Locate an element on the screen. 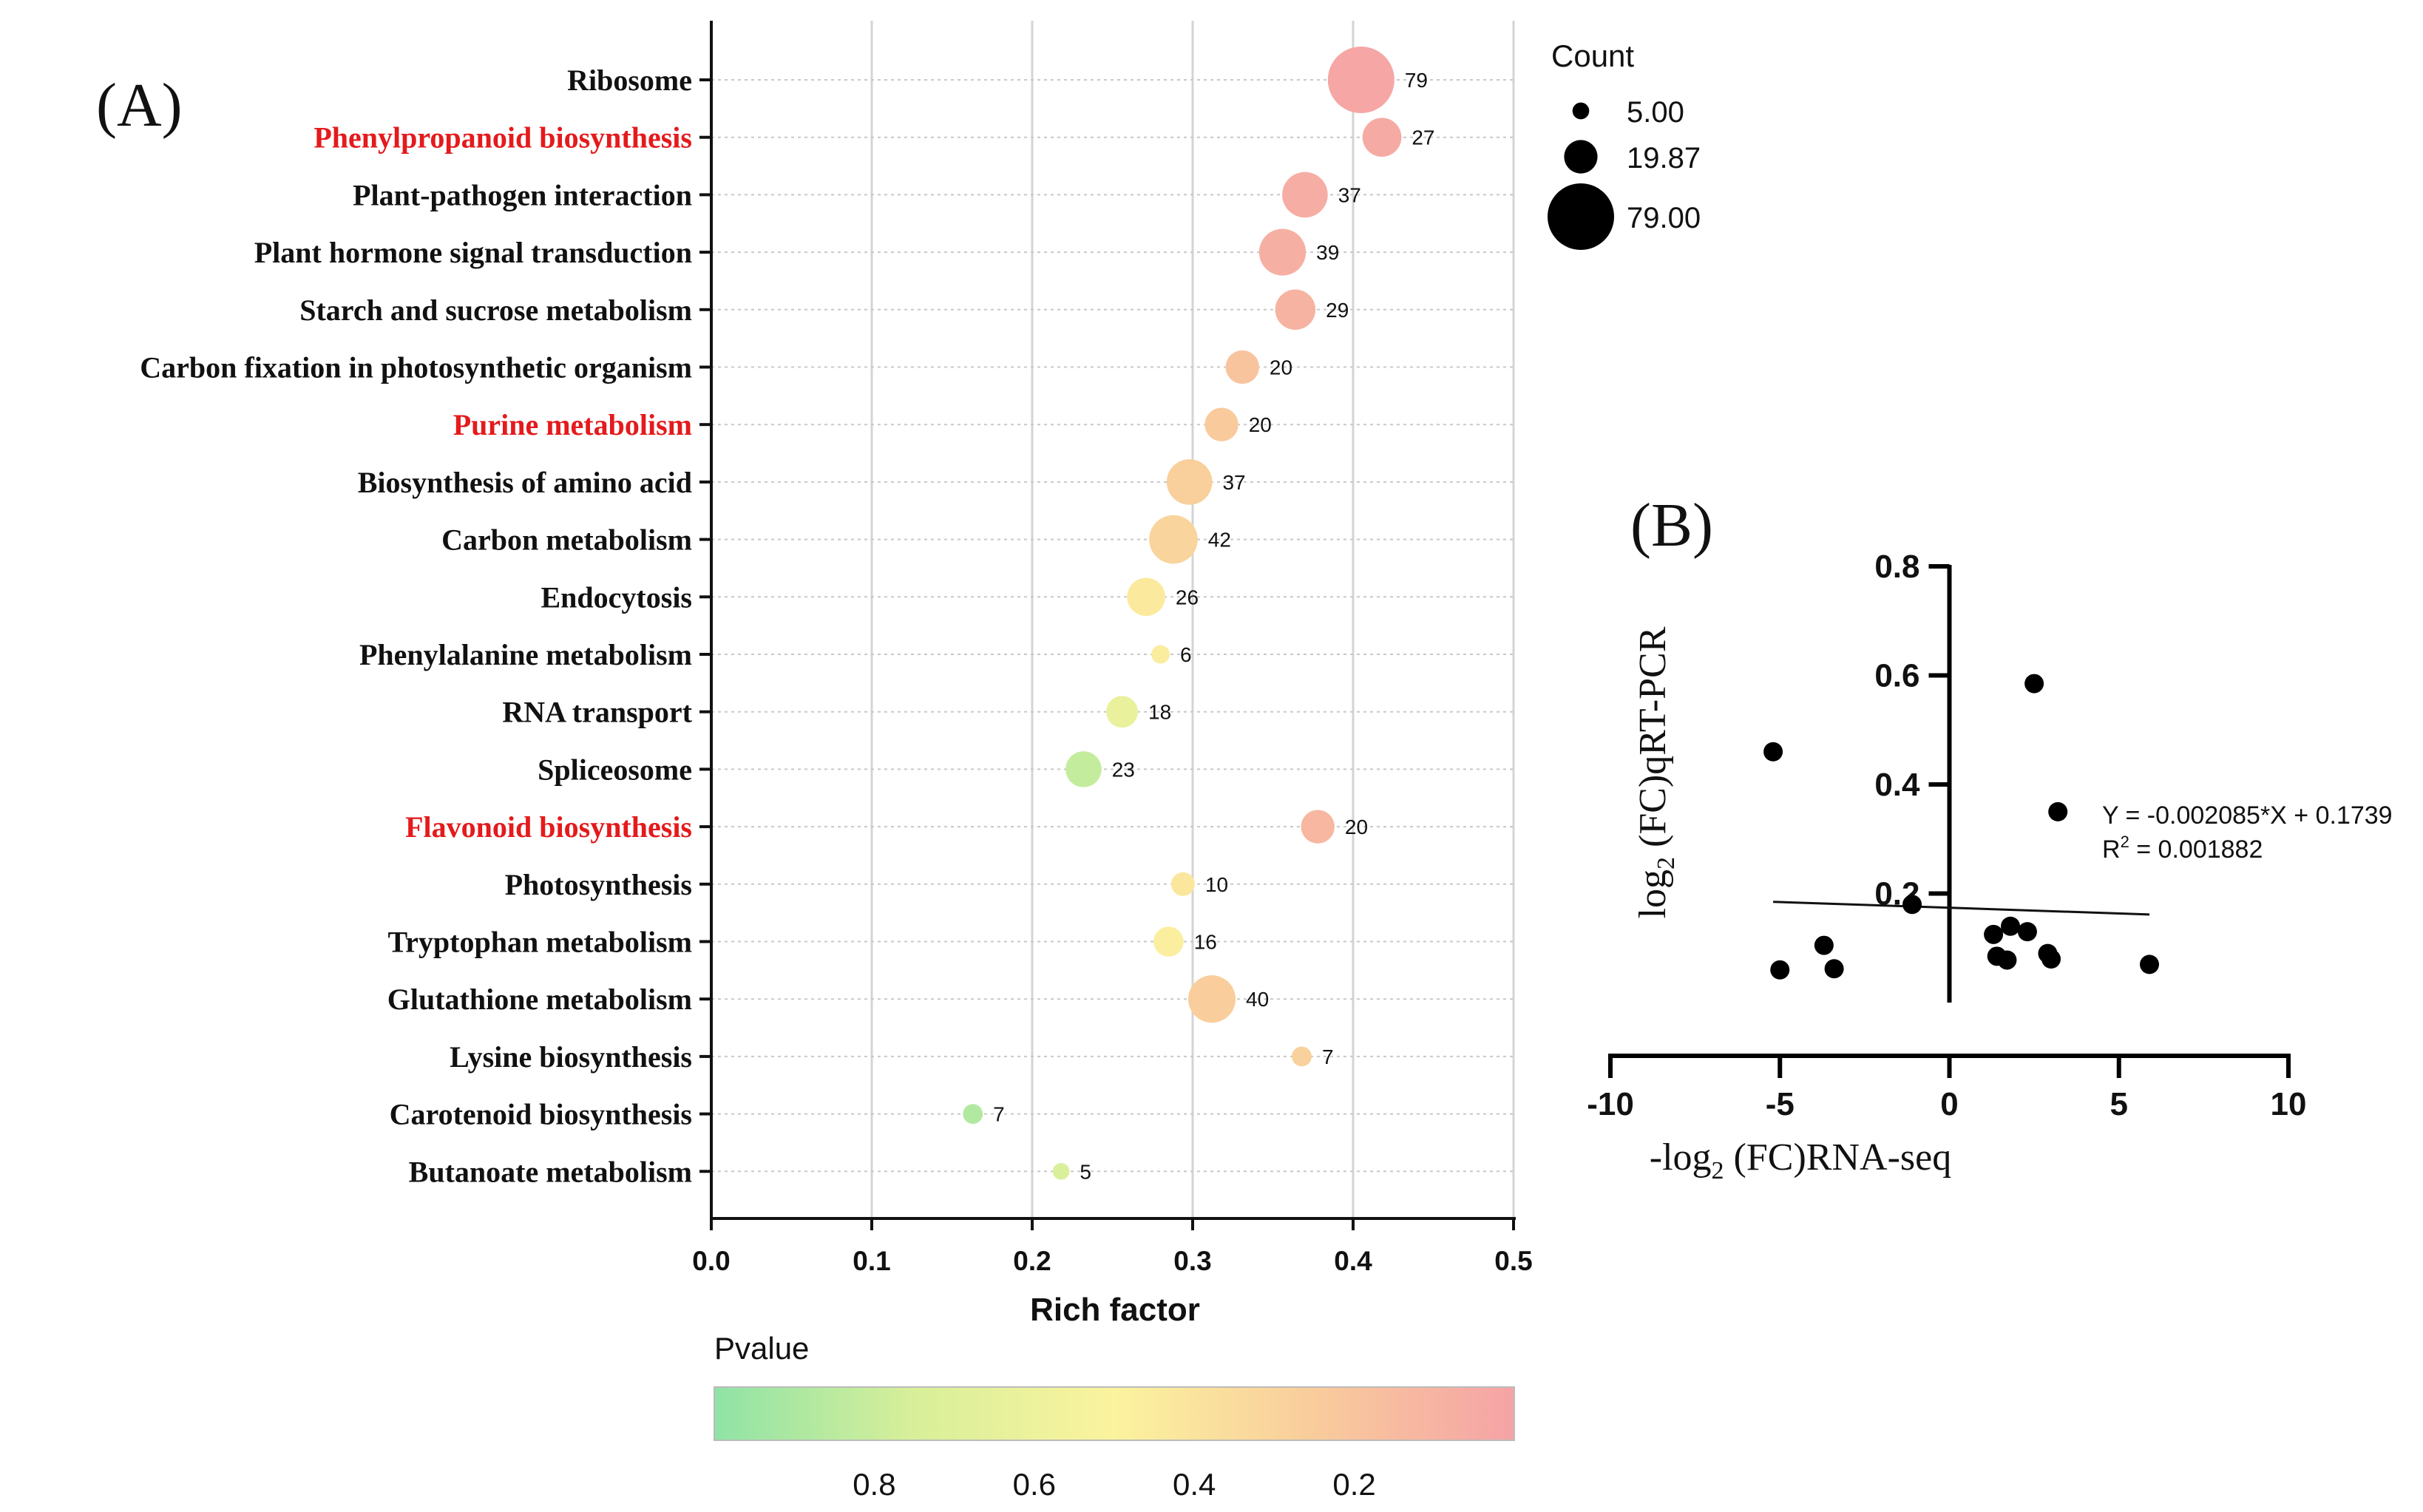  pathway-label: Endocytosis is located at coordinates (617, 597).